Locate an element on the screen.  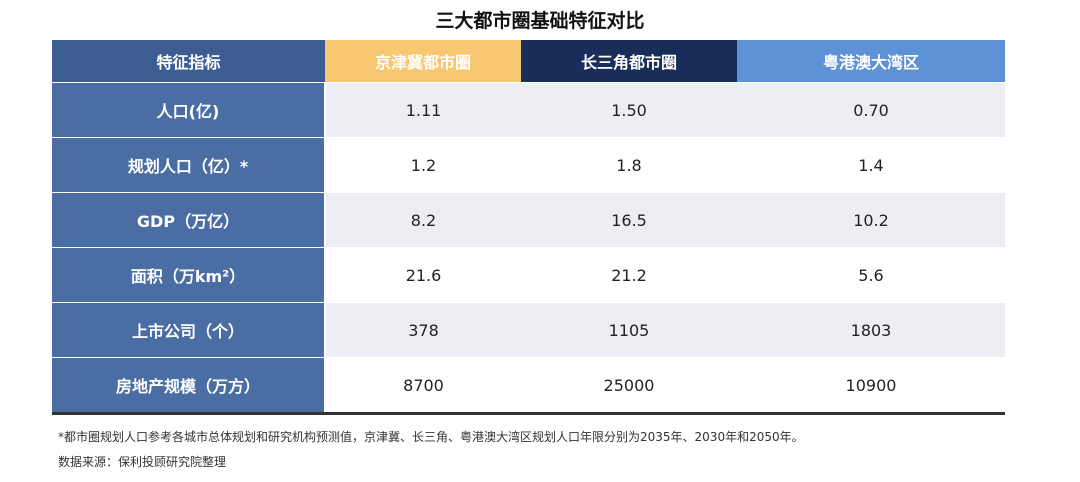
value-cell: 8700 is located at coordinates (423, 385).